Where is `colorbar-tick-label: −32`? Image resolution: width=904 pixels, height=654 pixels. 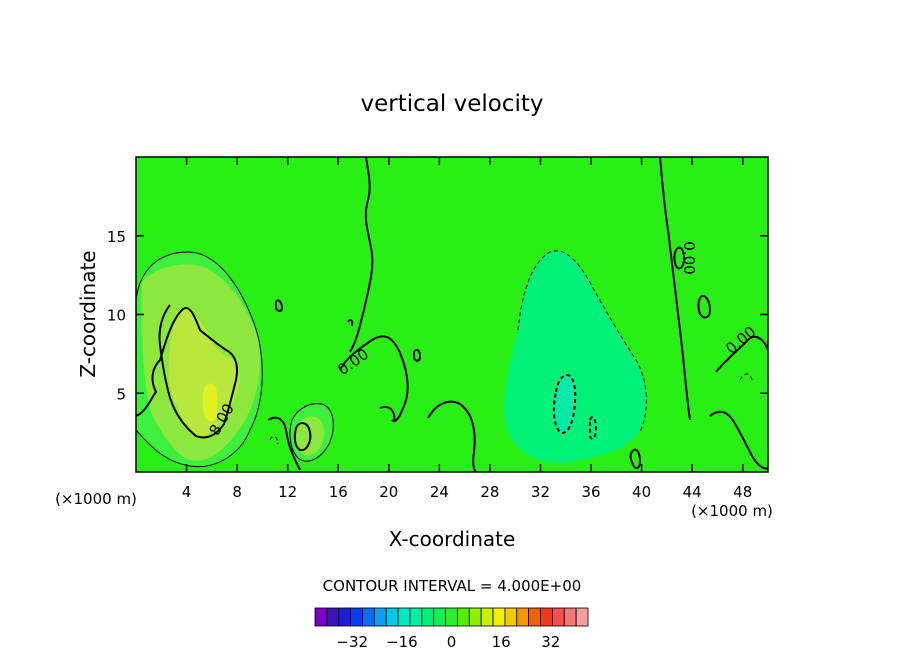
colorbar-tick-label: −32 is located at coordinates (352, 642).